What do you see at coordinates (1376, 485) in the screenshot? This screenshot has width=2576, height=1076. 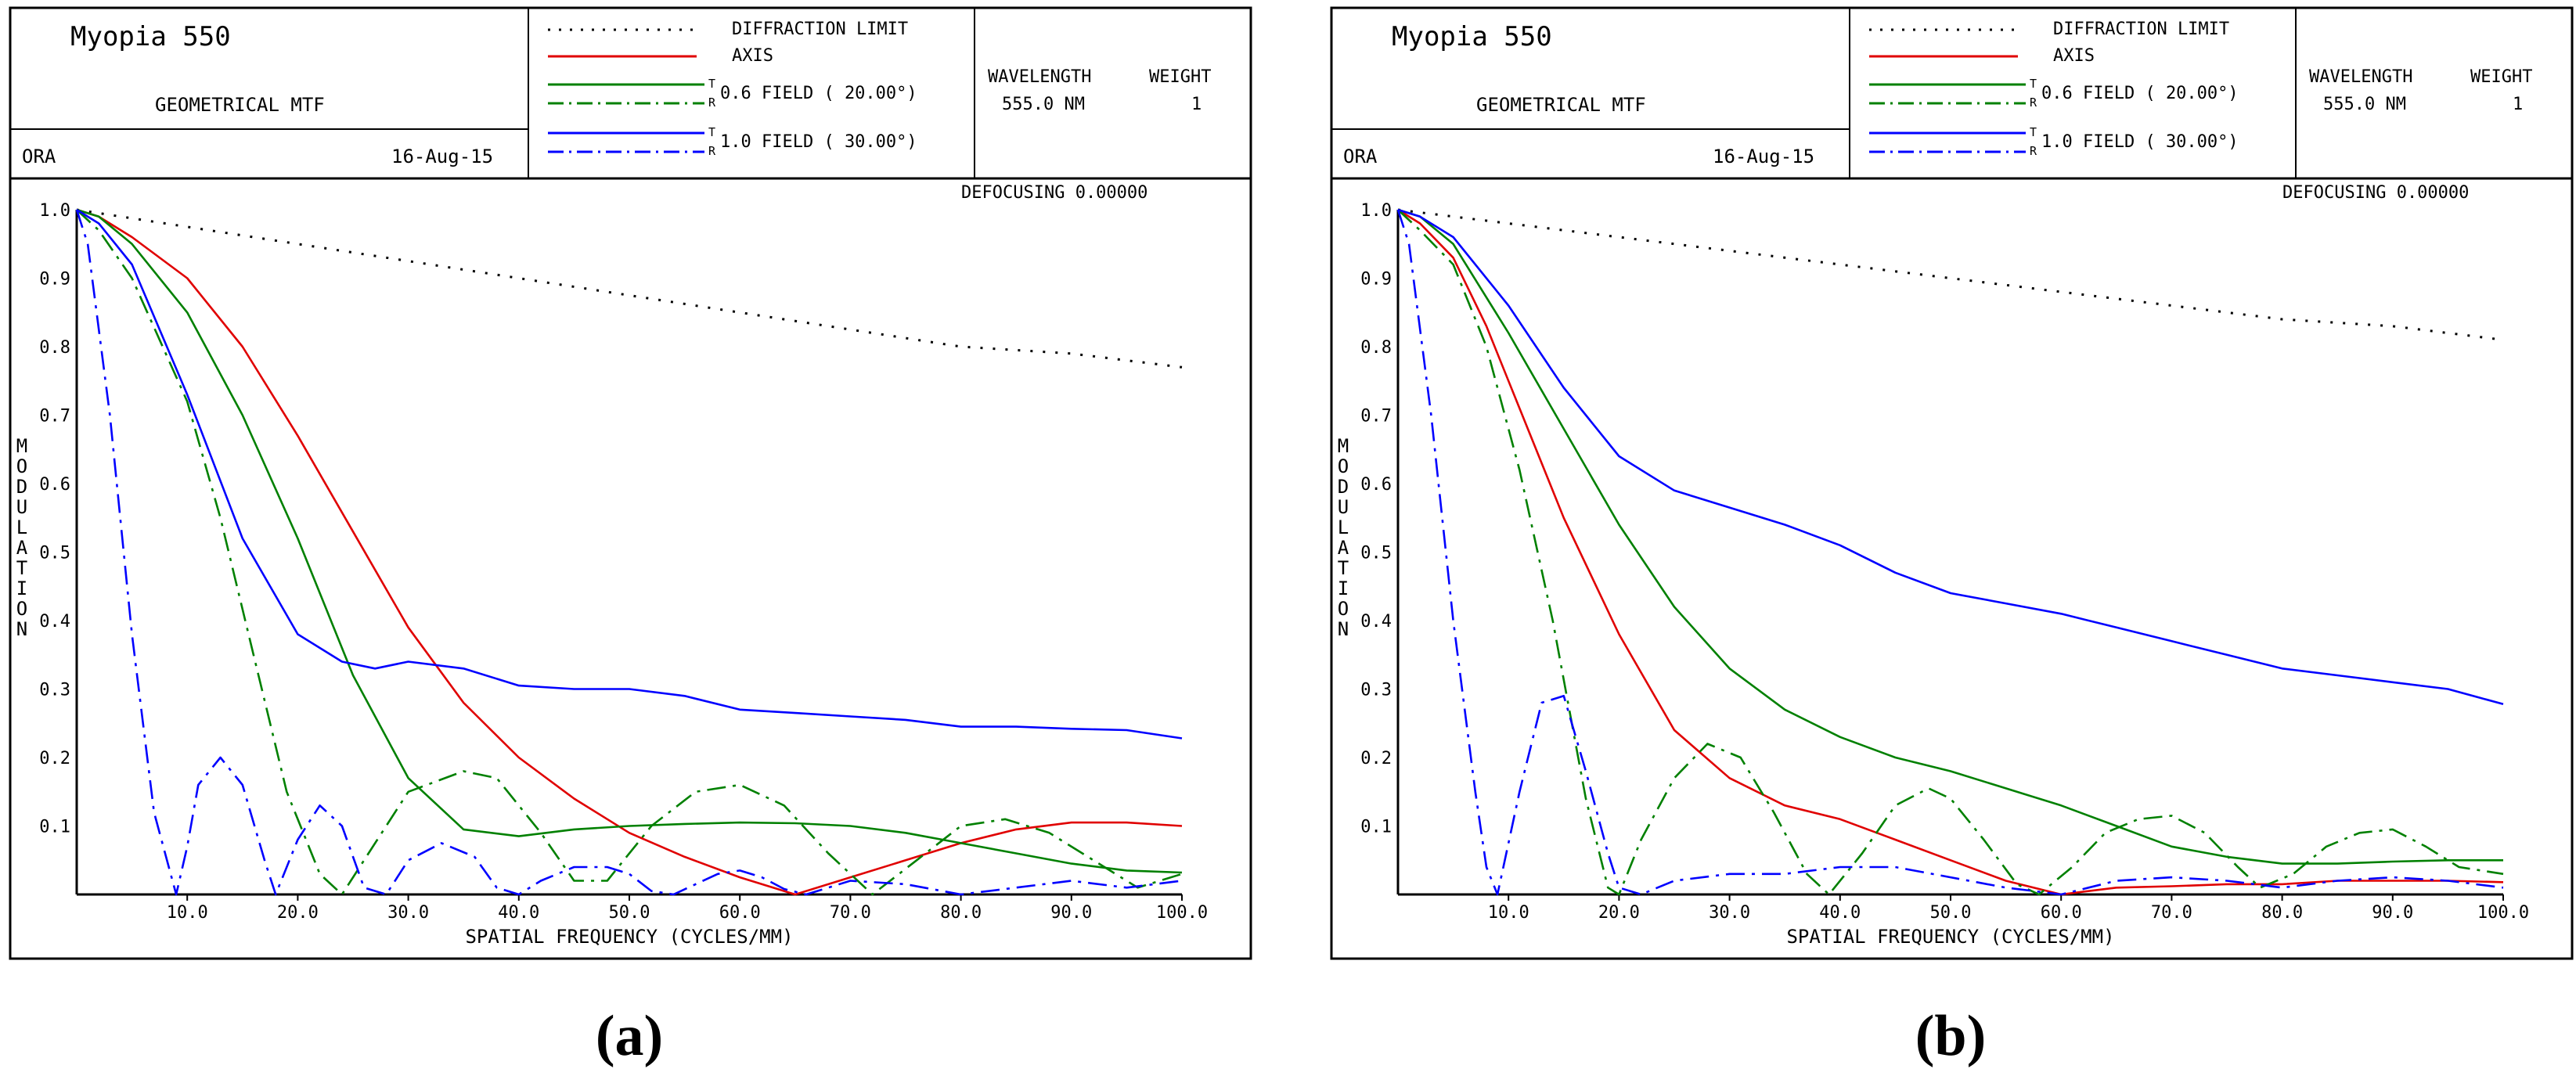 I see `y-tick-label: 0.6` at bounding box center [1376, 485].